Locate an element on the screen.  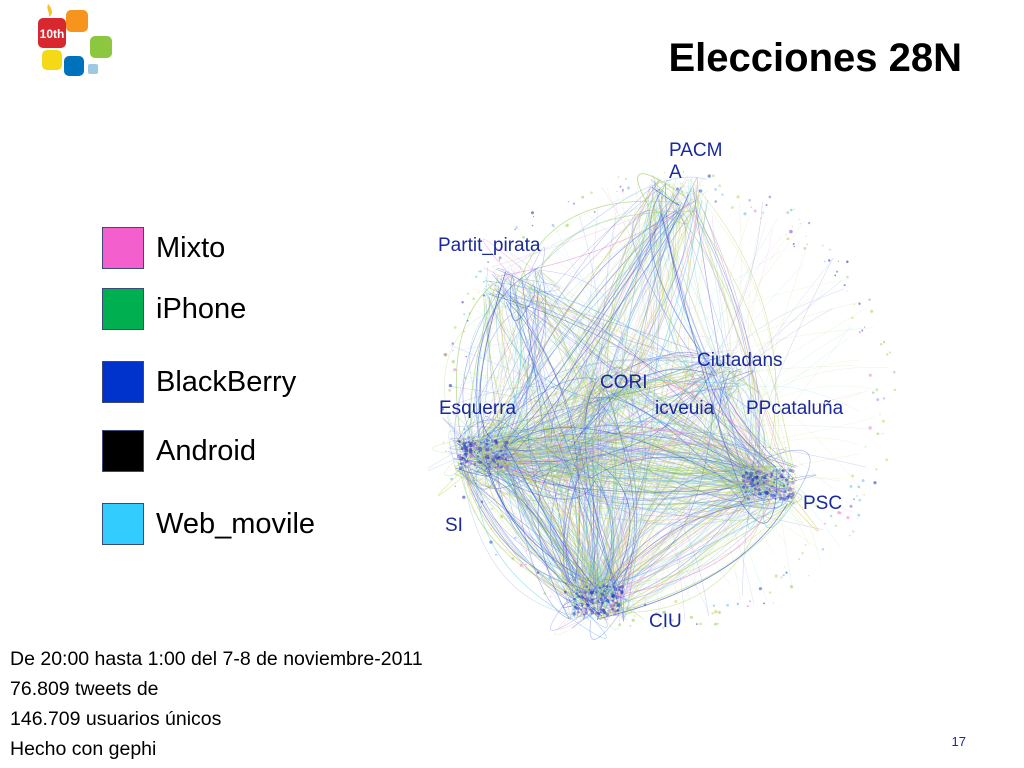
legend-swatch-blackberry is located at coordinates (123, 382).